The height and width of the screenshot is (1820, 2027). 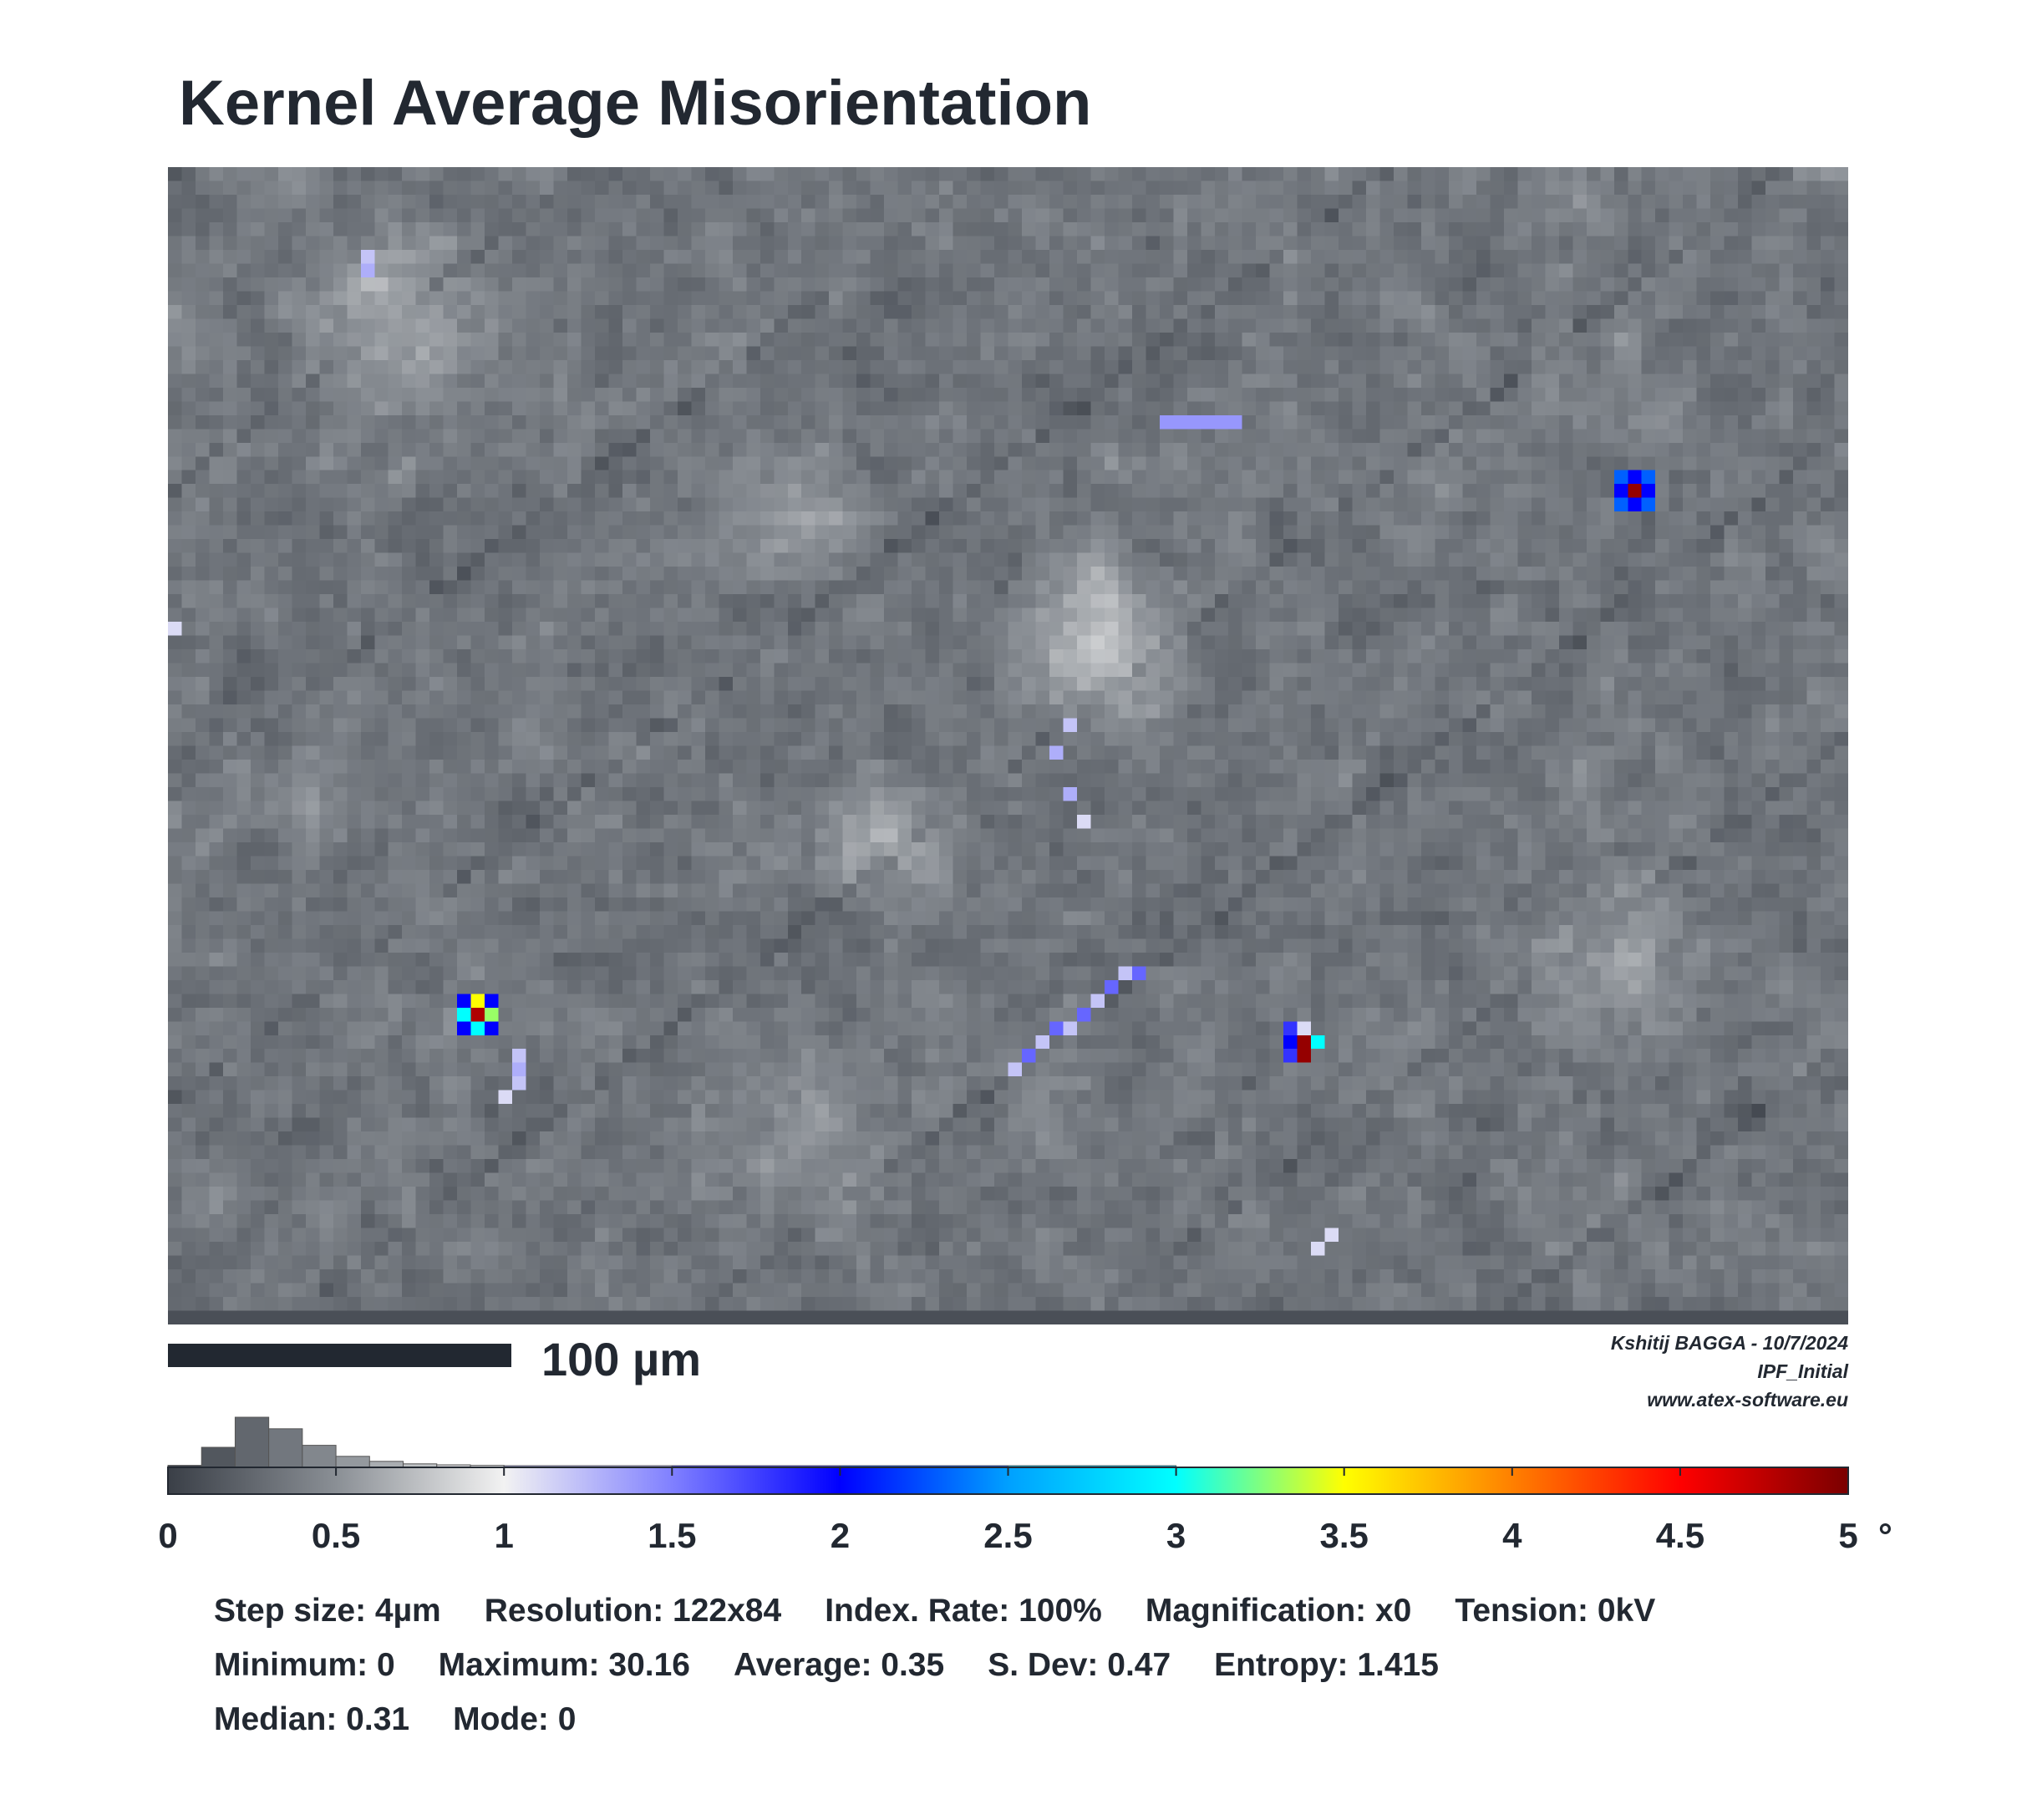 I want to click on scale-bar-label: 100 µm, so click(x=622, y=1359).